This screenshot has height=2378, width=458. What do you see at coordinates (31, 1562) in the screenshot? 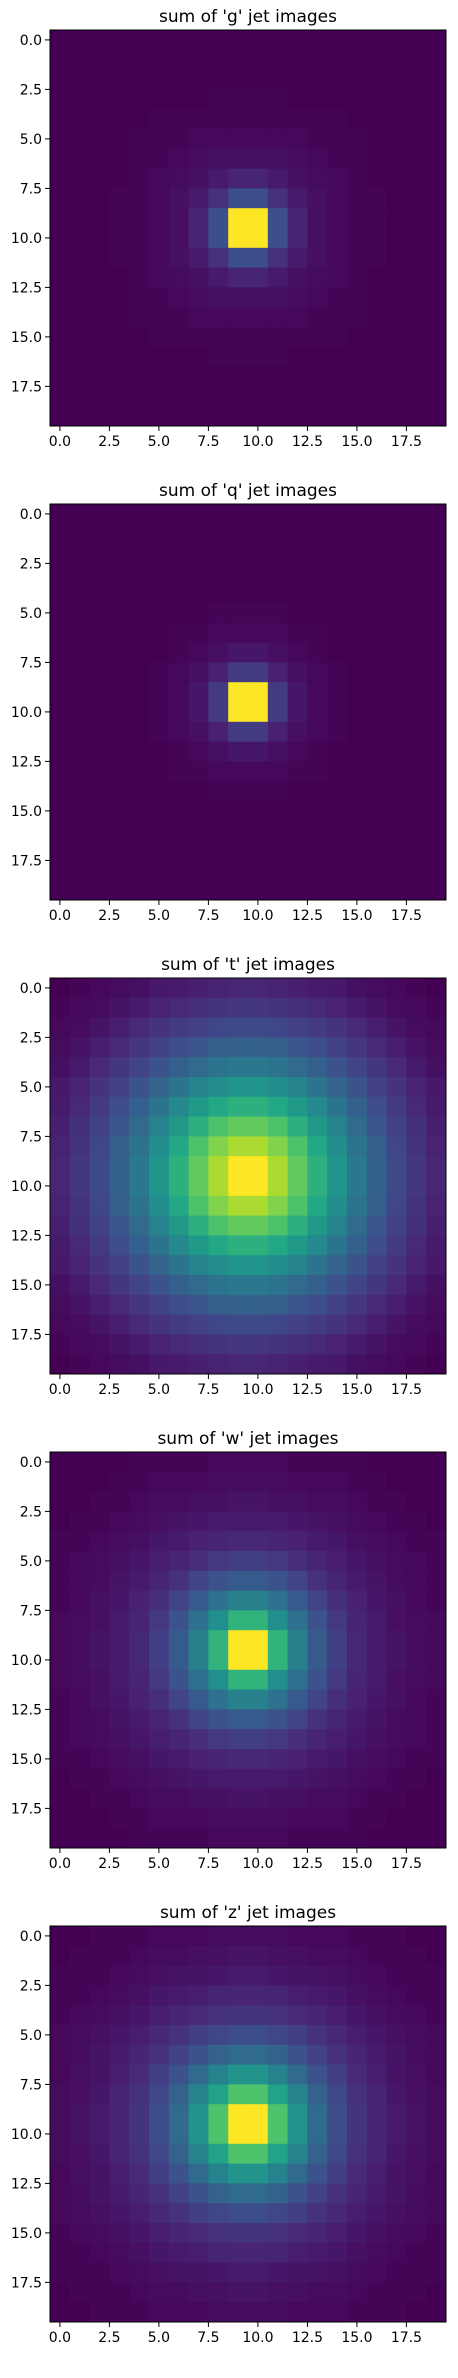
I see `y-tick-label: 5.0` at bounding box center [31, 1562].